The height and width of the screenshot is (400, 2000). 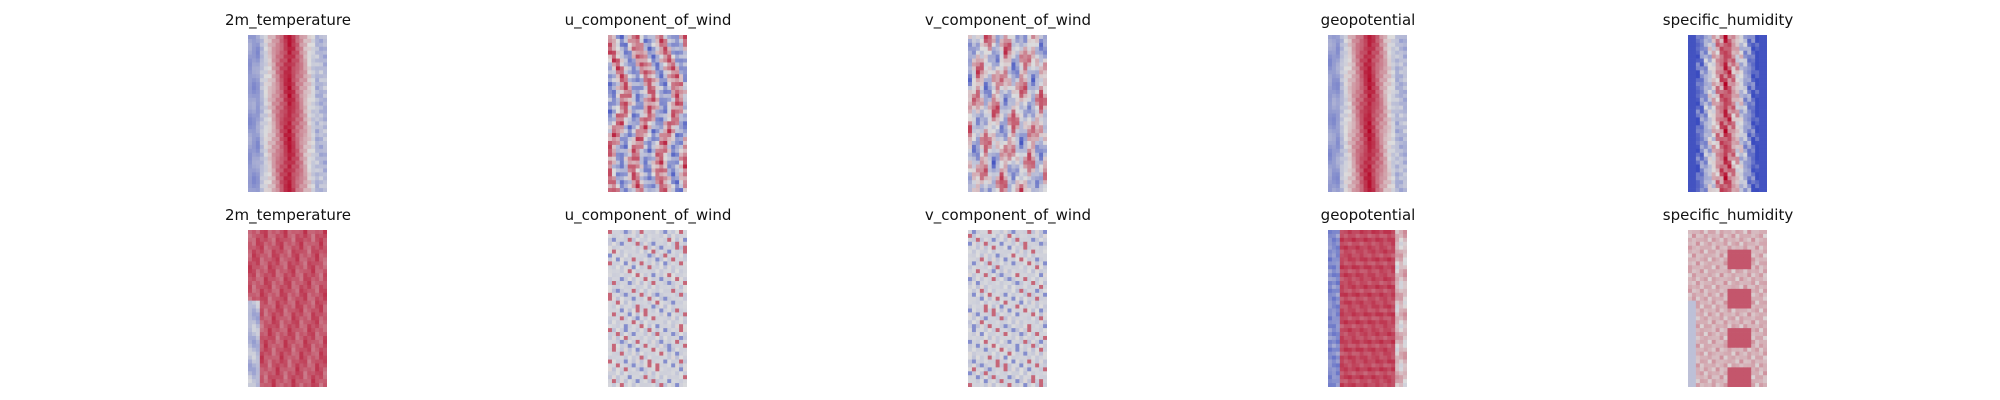 What do you see at coordinates (1728, 102) in the screenshot?
I see `heatmap-panel-row1-col5: specific_humidity` at bounding box center [1728, 102].